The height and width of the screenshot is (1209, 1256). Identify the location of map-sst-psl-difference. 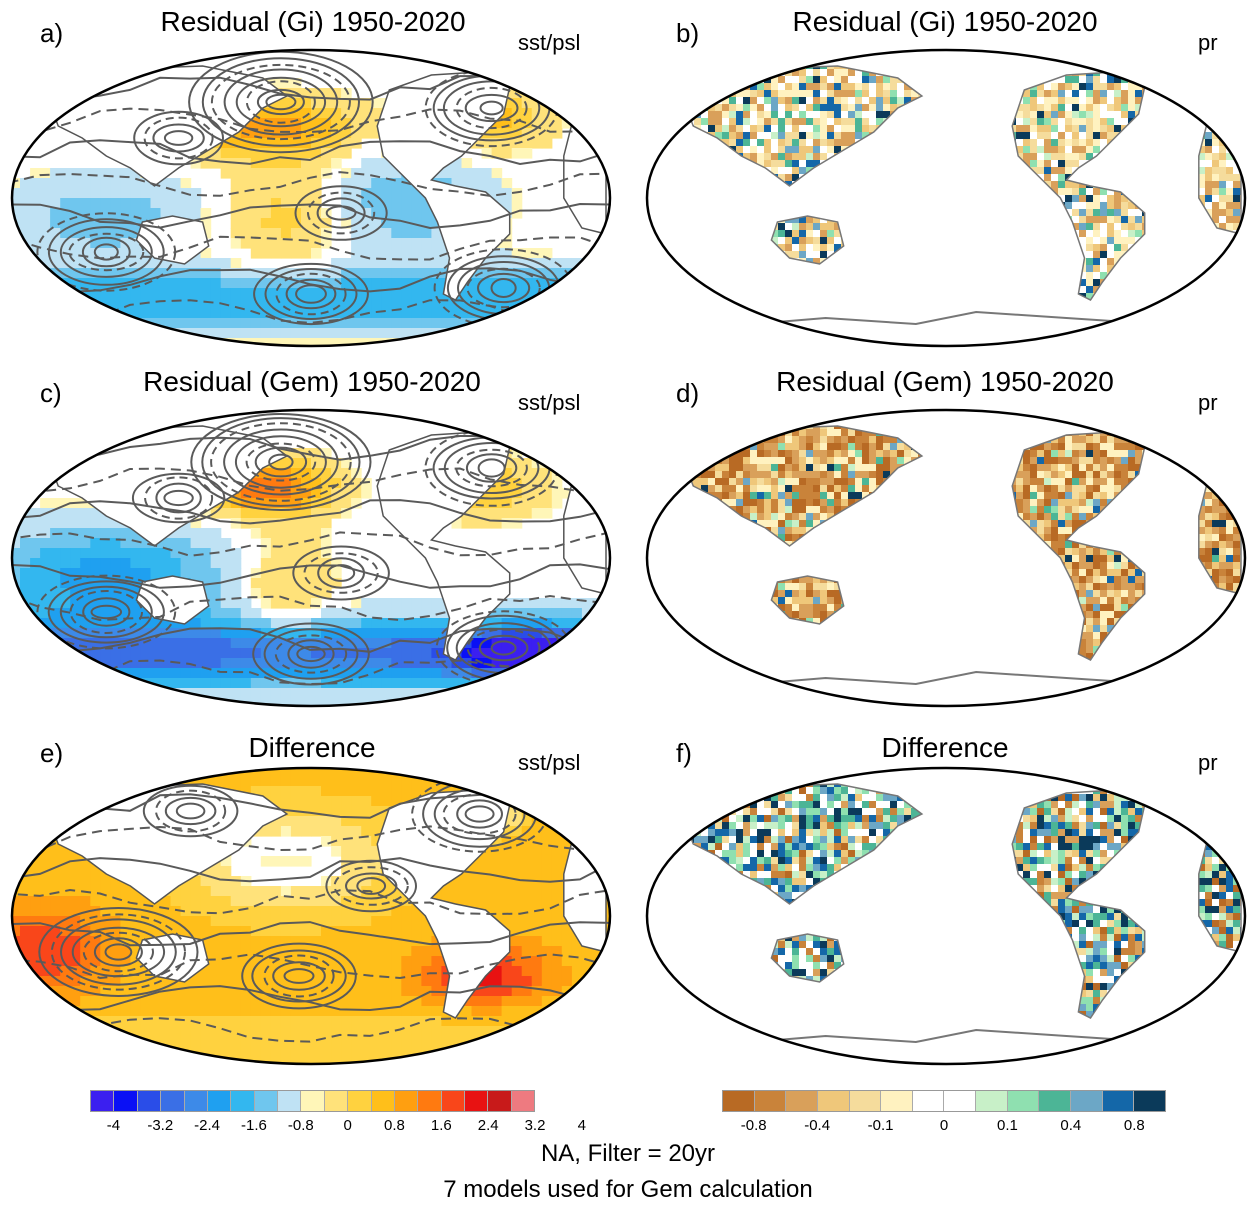
(311, 916).